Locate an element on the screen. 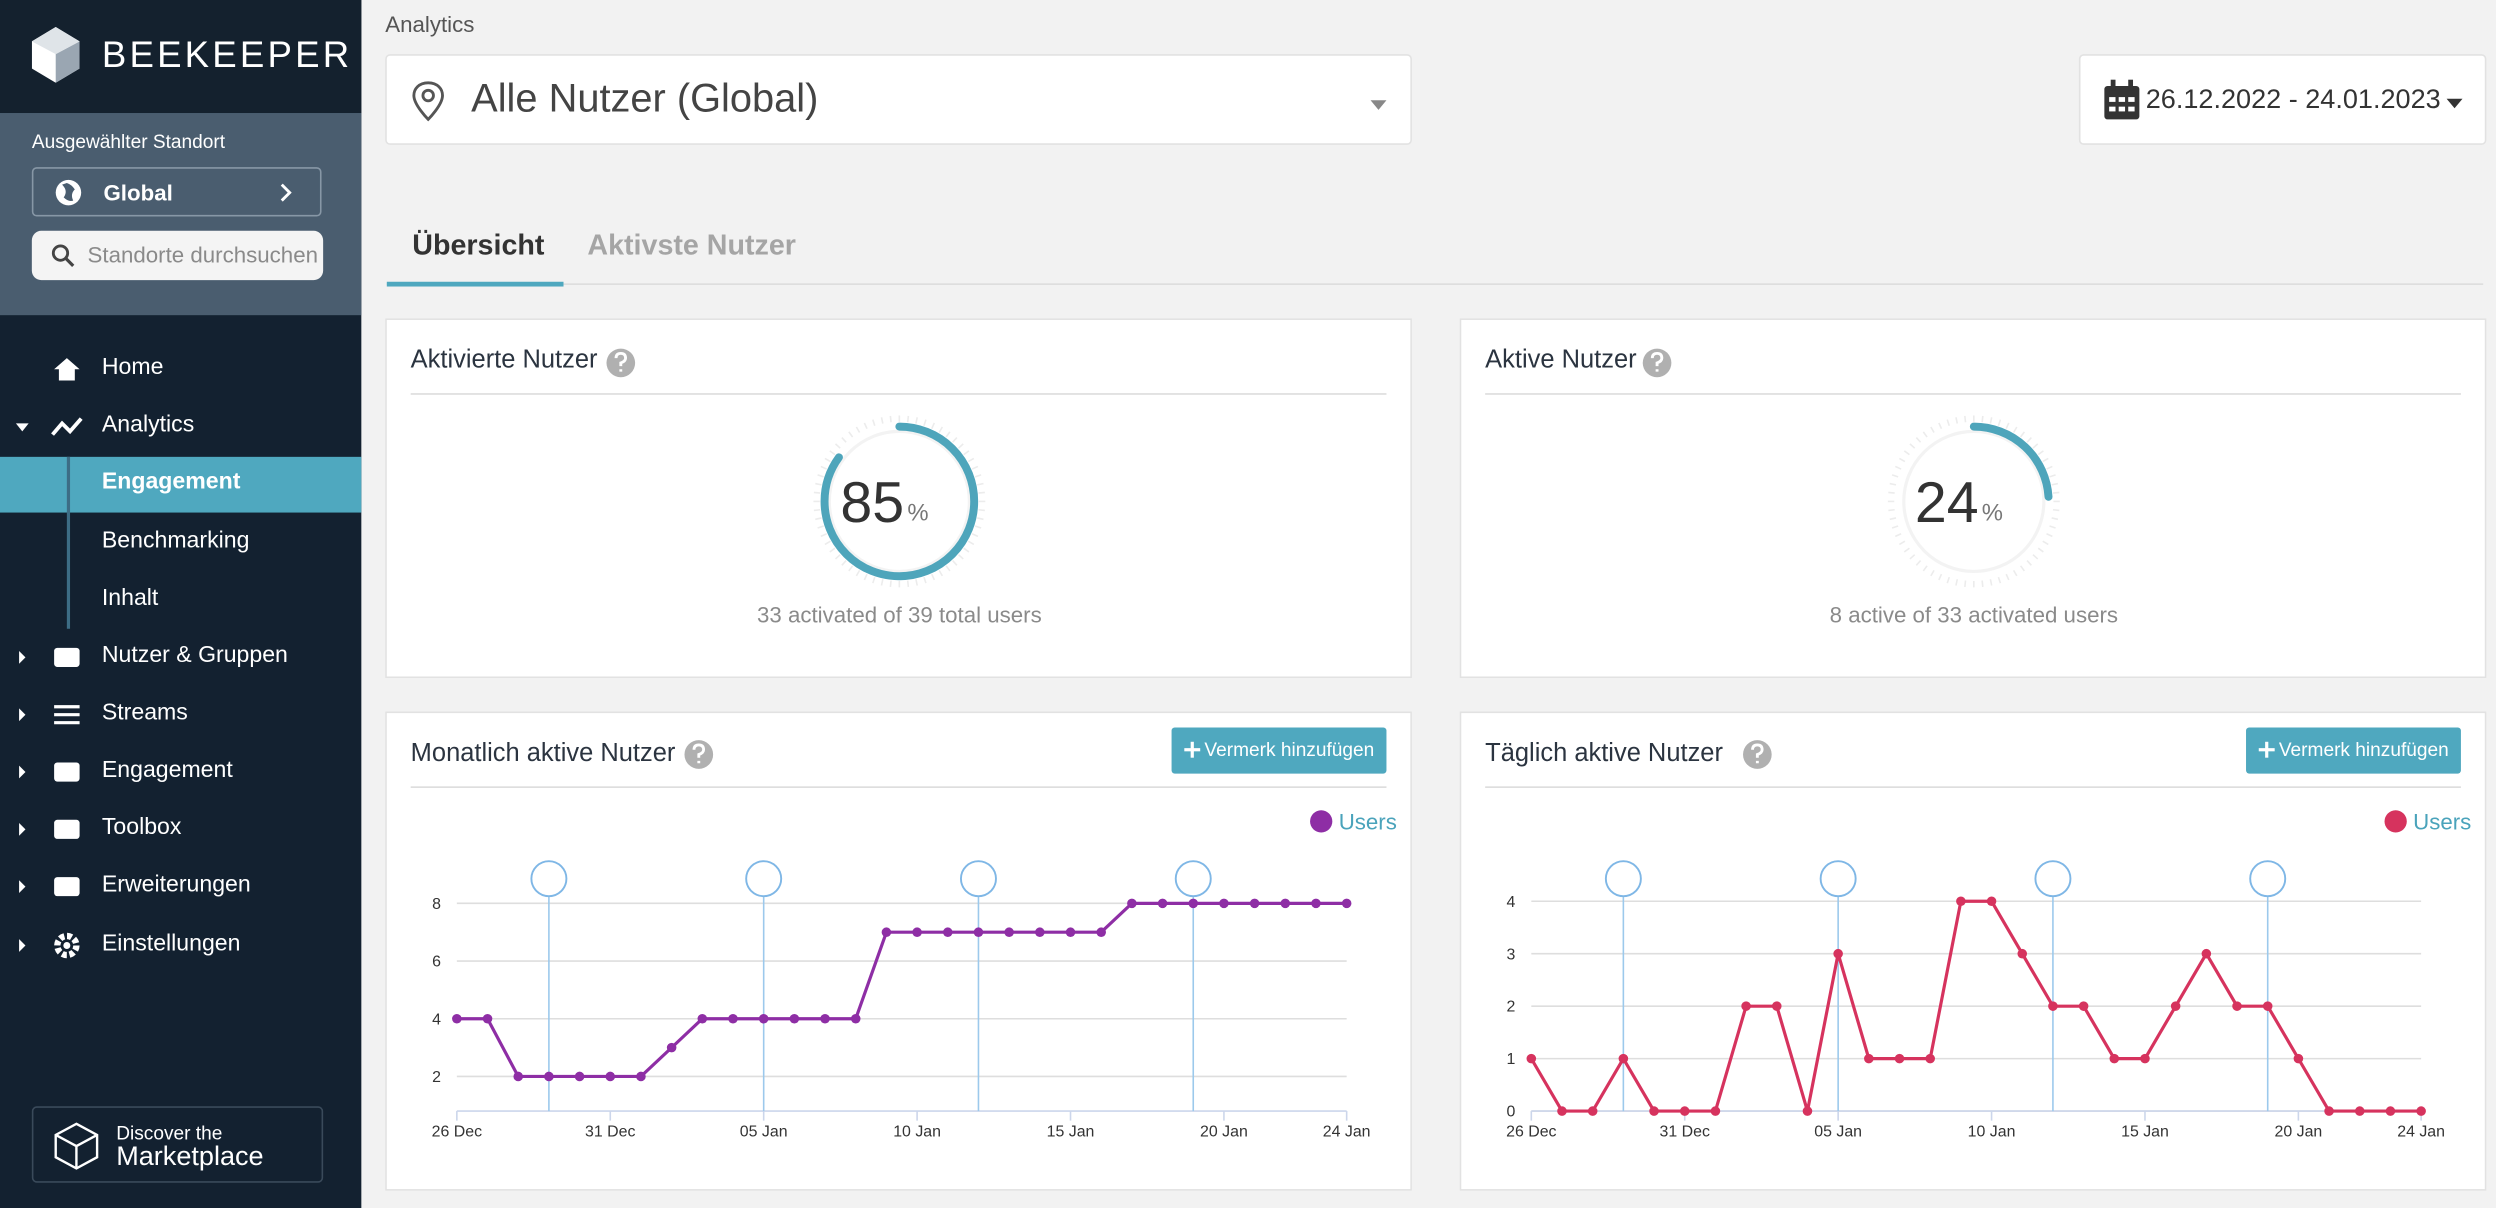  help-mark is located at coordinates (699, 753).